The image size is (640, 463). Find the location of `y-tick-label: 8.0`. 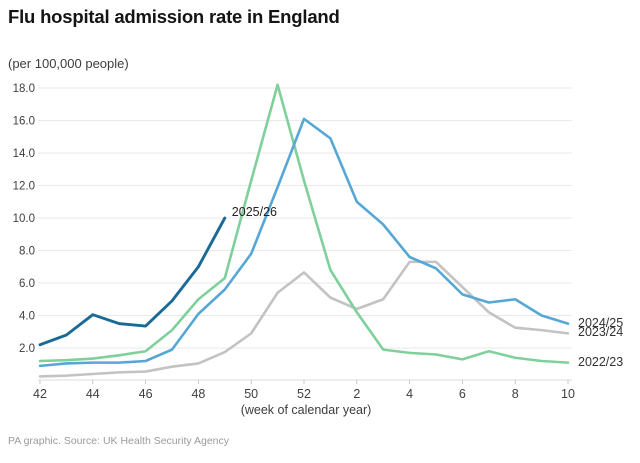

y-tick-label: 8.0 is located at coordinates (27, 252).